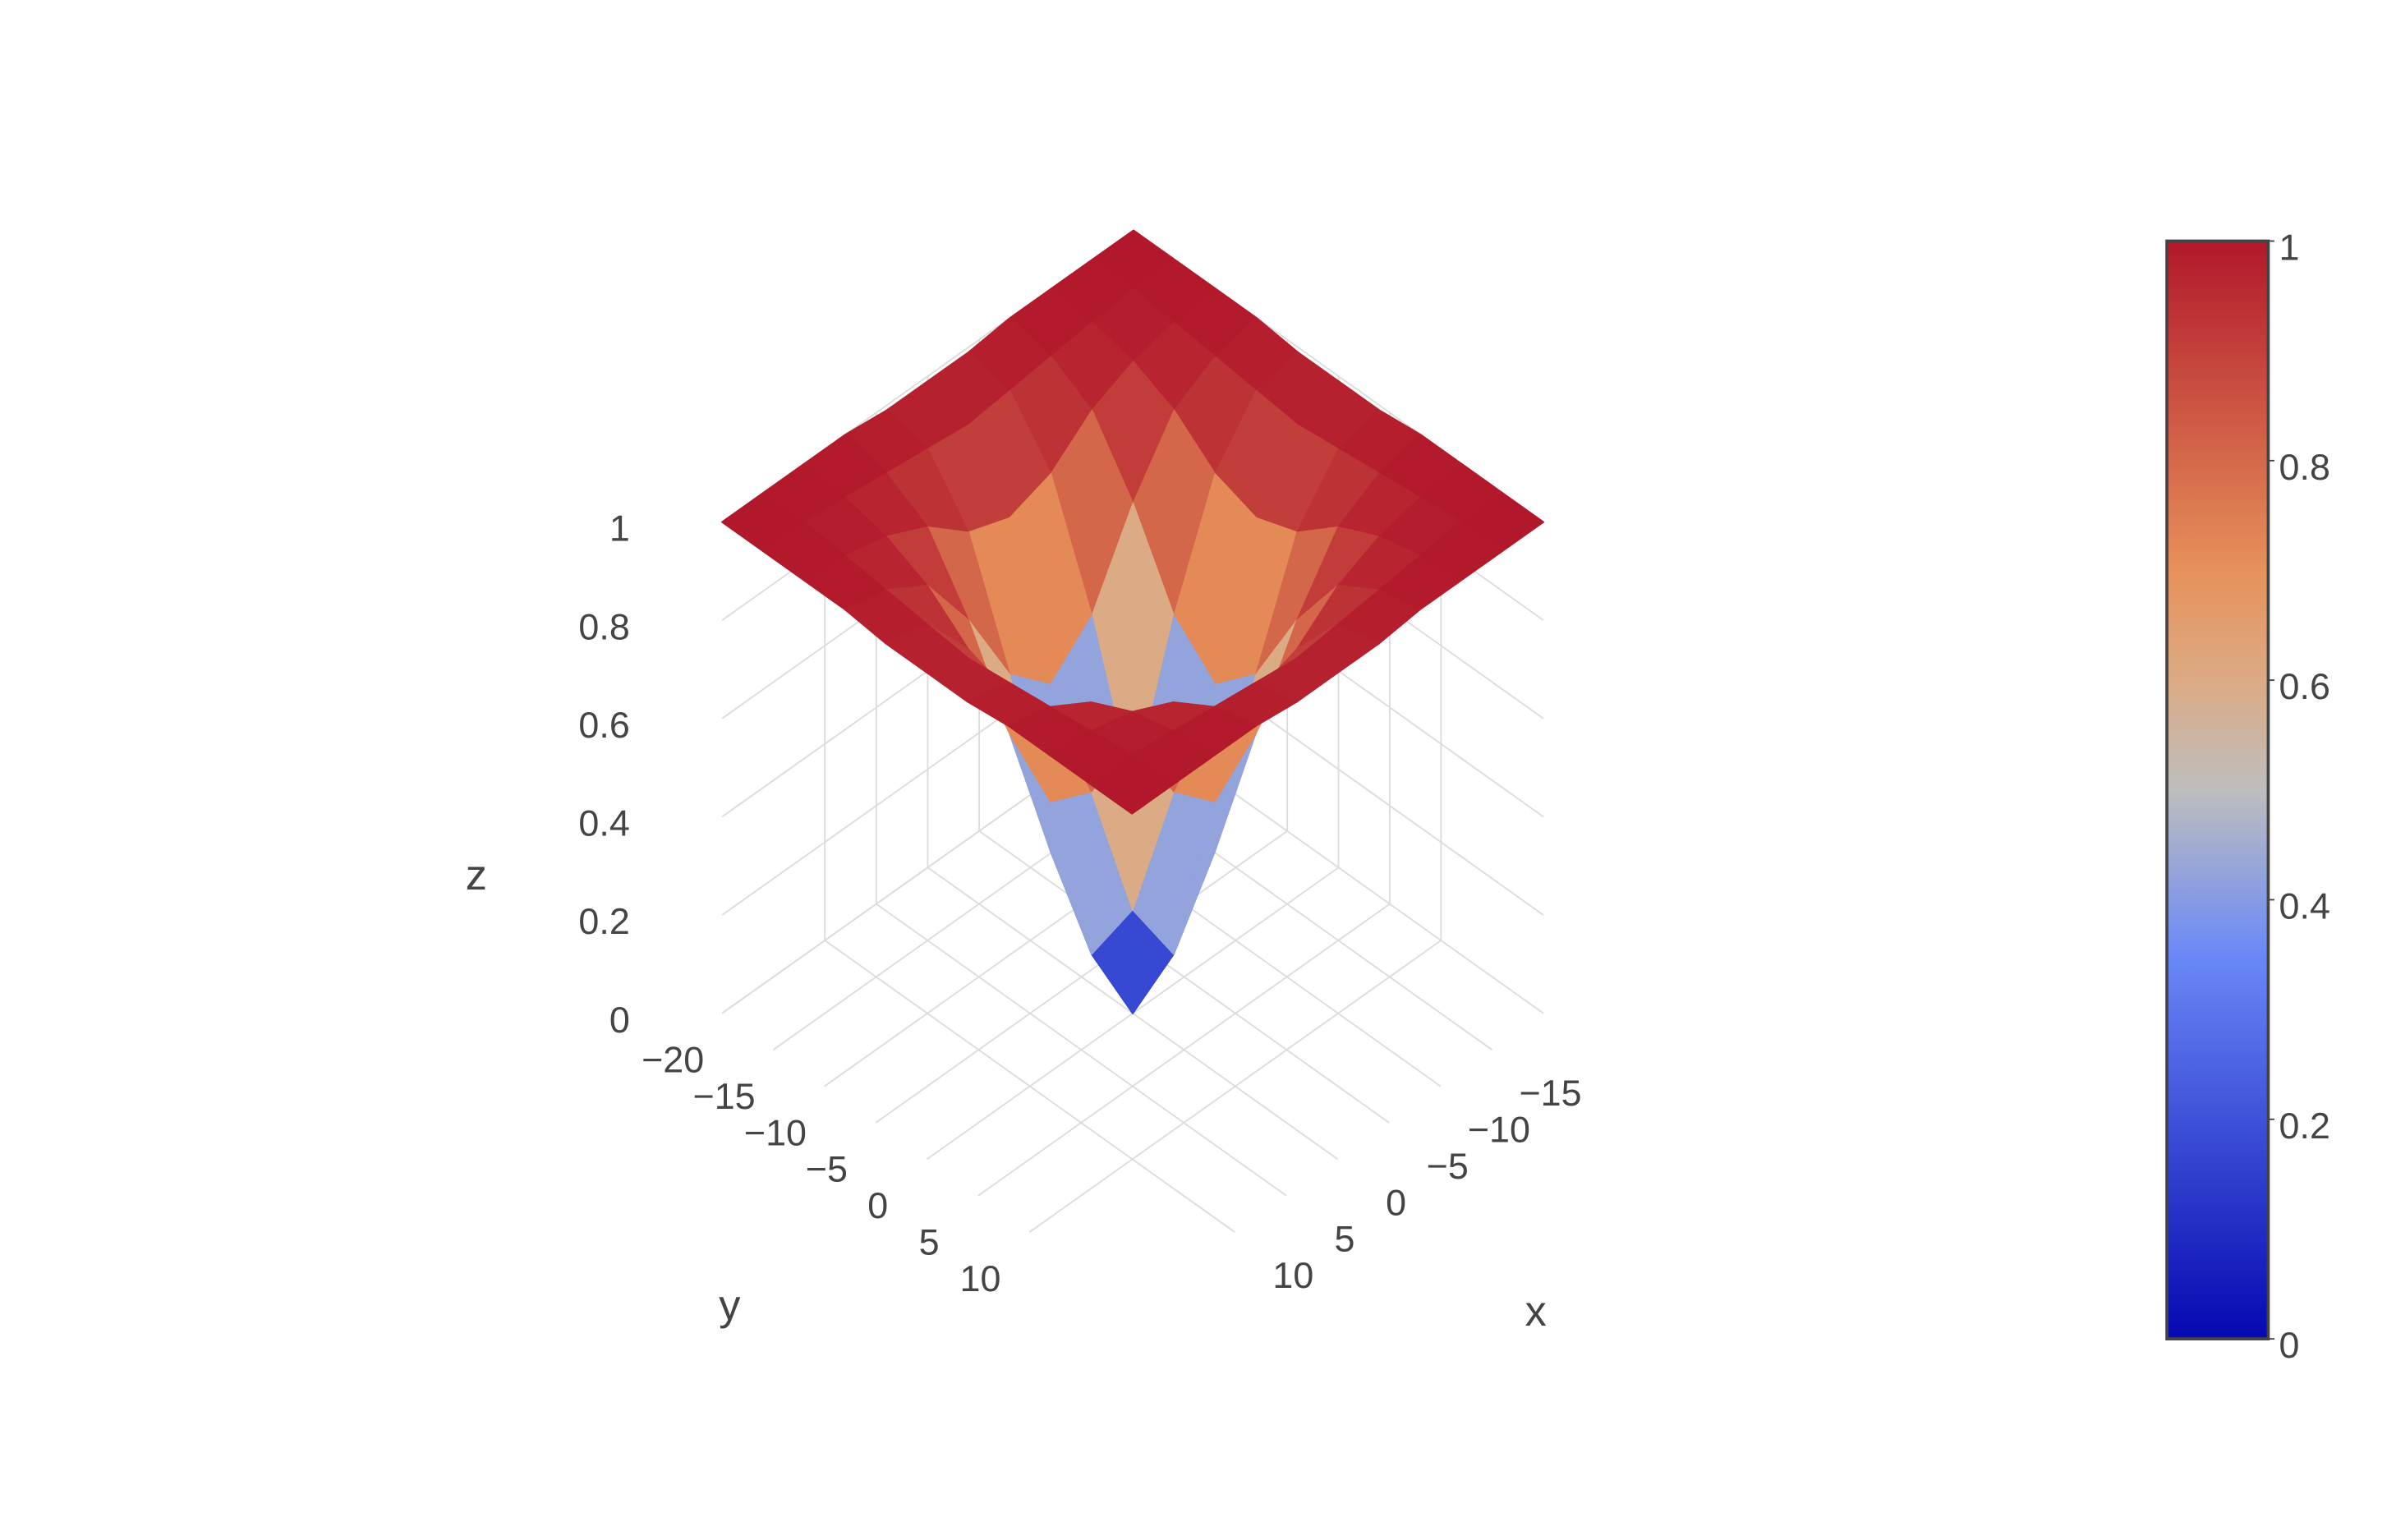  I want to click on z-tick-label: 0.2, so click(603, 921).